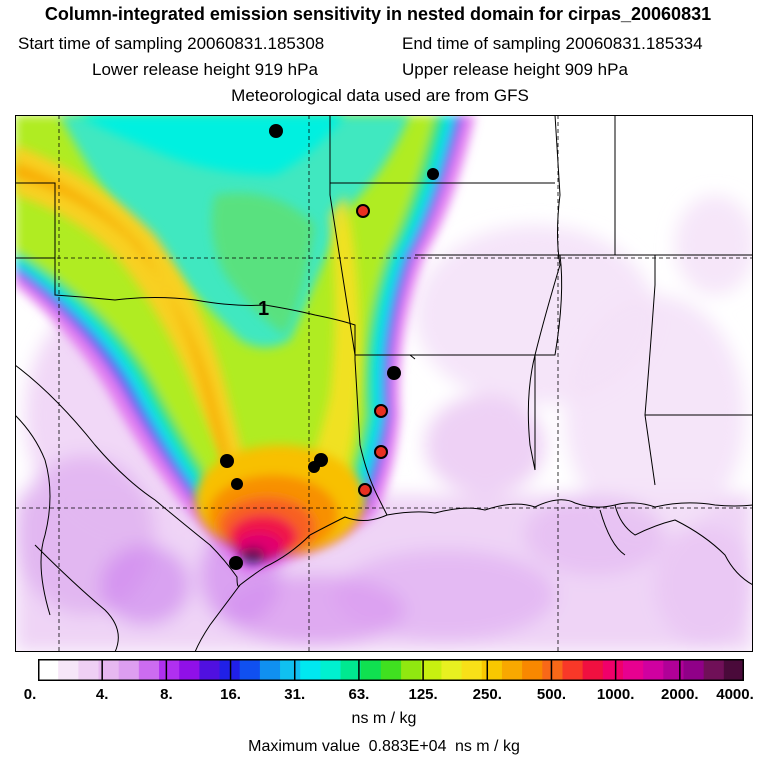 This screenshot has width=768, height=768. What do you see at coordinates (487, 694) in the screenshot?
I see `color-scale-tick-label: 250.` at bounding box center [487, 694].